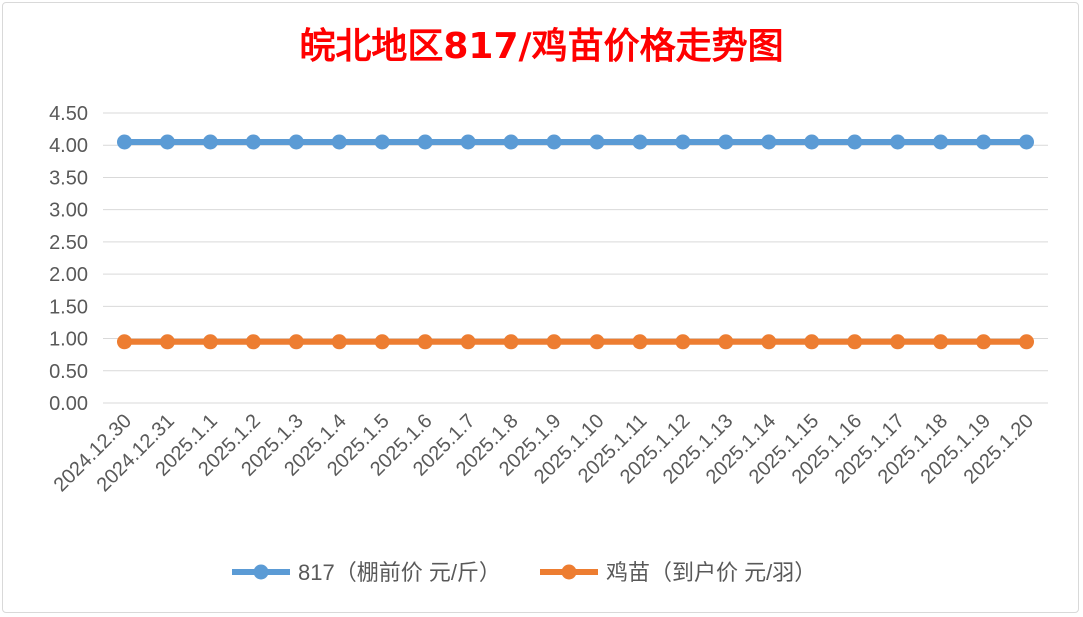 This screenshot has width=1083, height=617. Describe the element at coordinates (68, 372) in the screenshot. I see `y-tick-label: 0.50` at that location.